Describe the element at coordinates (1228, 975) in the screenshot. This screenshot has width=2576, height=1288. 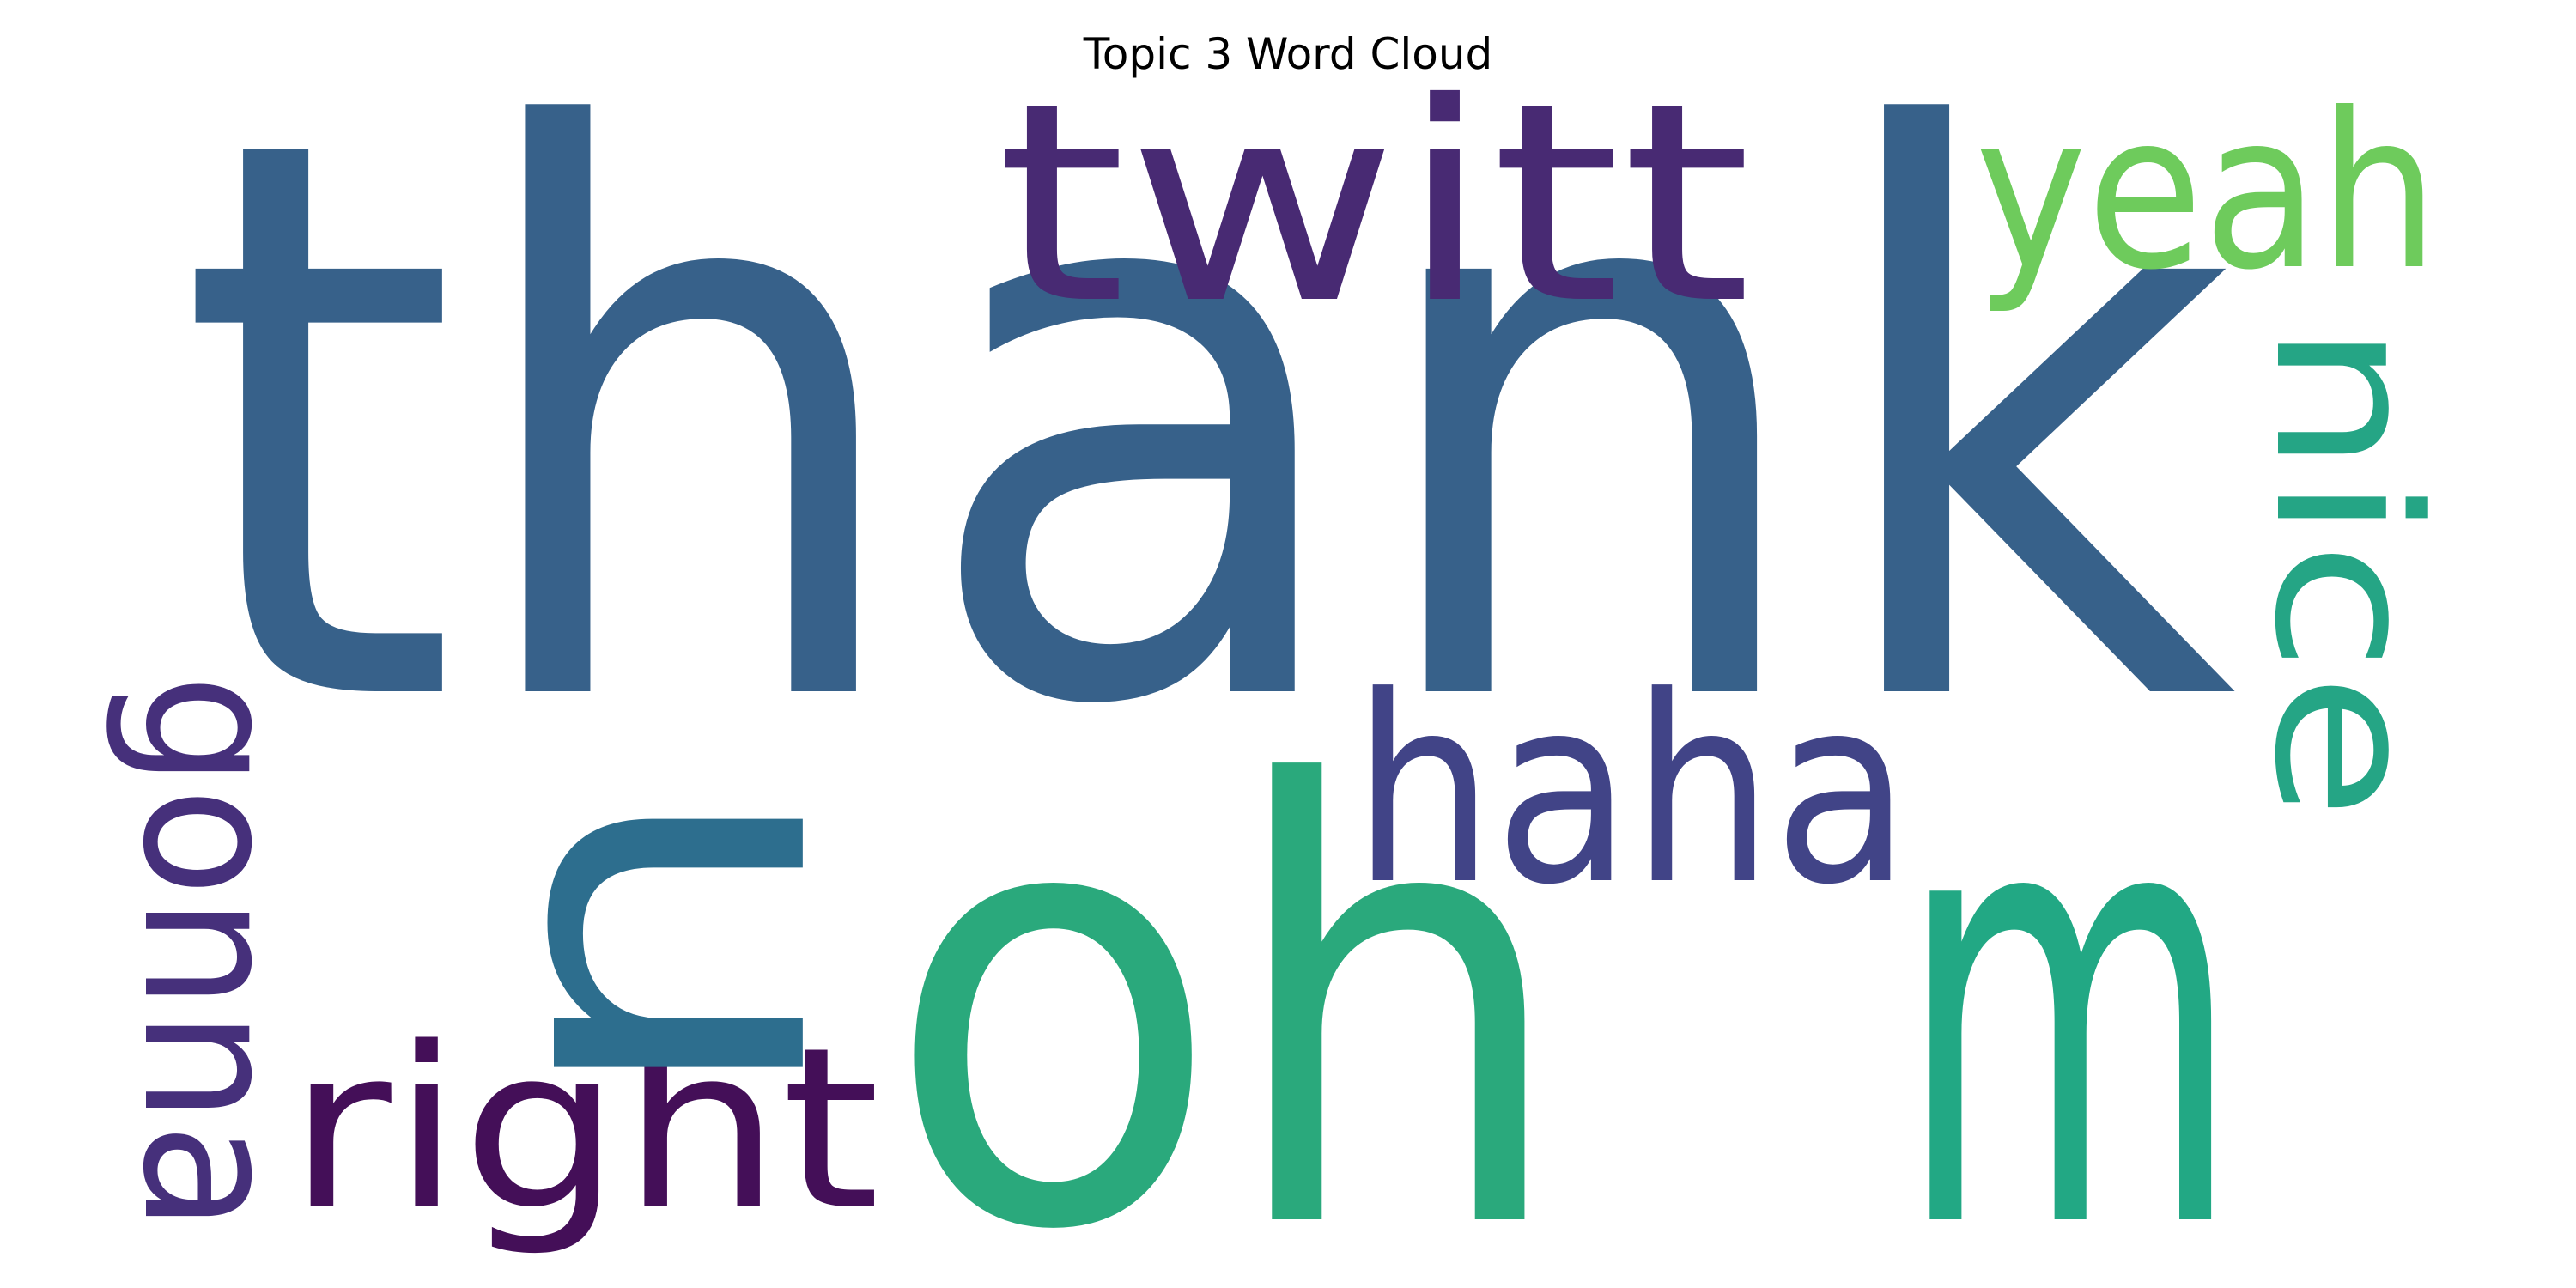
I see `word-oh: oh` at that location.